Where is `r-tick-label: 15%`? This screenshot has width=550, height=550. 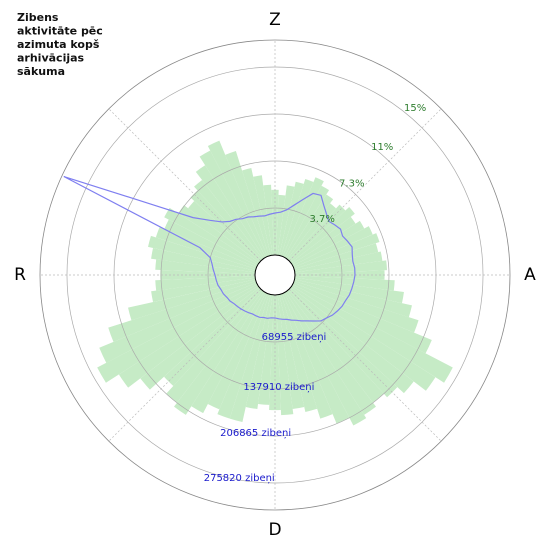 r-tick-label: 15% is located at coordinates (415, 108).